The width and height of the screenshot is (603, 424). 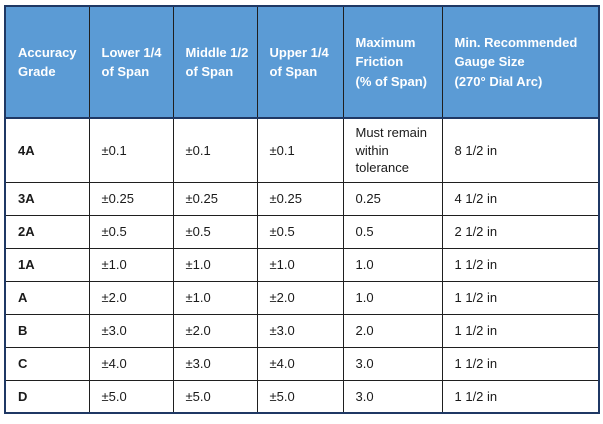 I want to click on cell-upper: ±3.0, so click(x=300, y=330).